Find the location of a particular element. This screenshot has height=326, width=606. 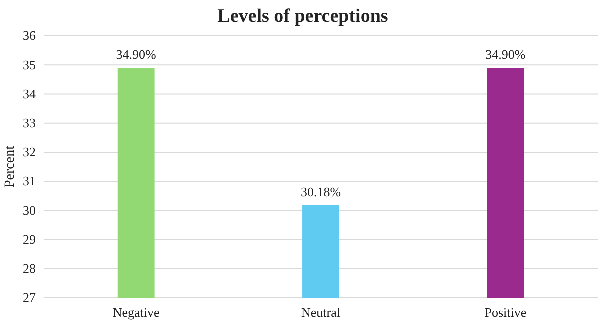

y-tick-label: 33 is located at coordinates (29, 122).